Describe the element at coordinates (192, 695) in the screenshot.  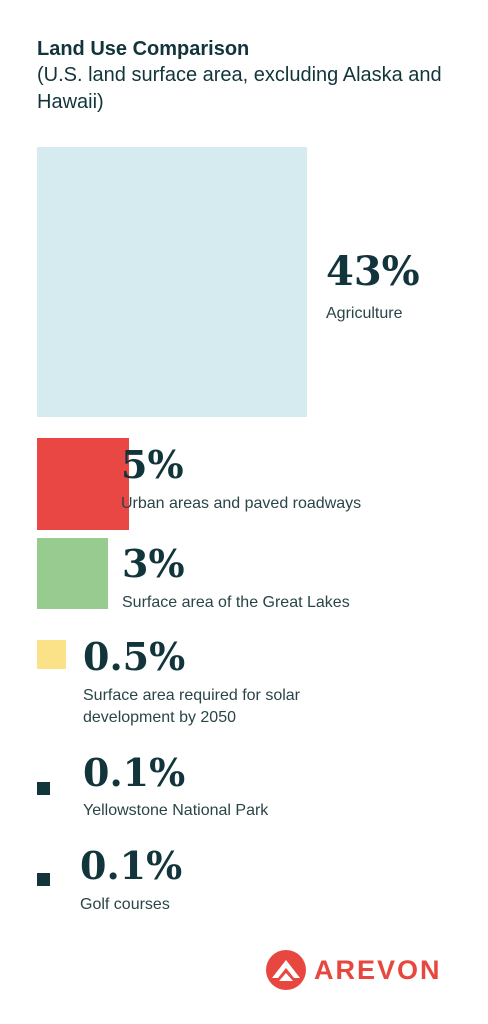
I see `category-label-4: Surface area required for solar` at that location.